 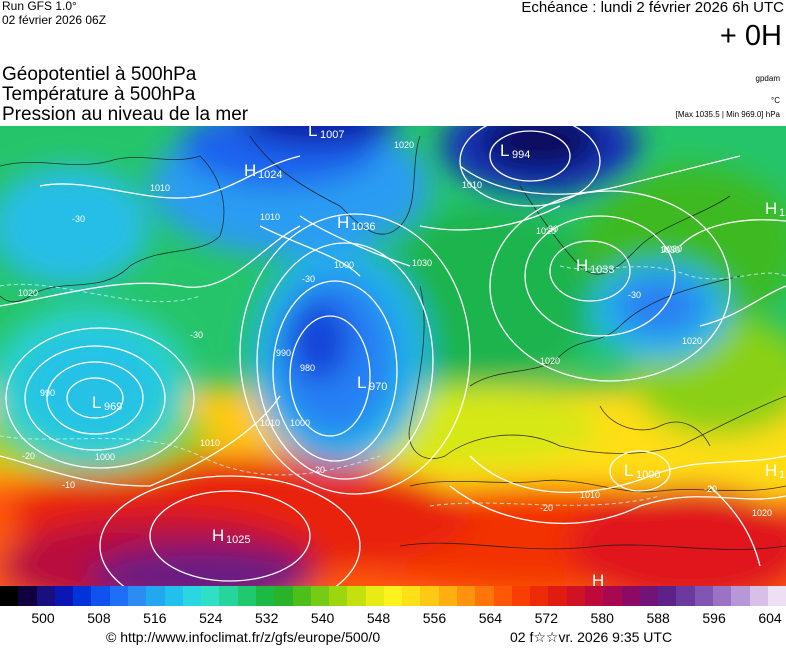 What do you see at coordinates (642, 471) in the screenshot?
I see `low-center-1000: L 1000` at bounding box center [642, 471].